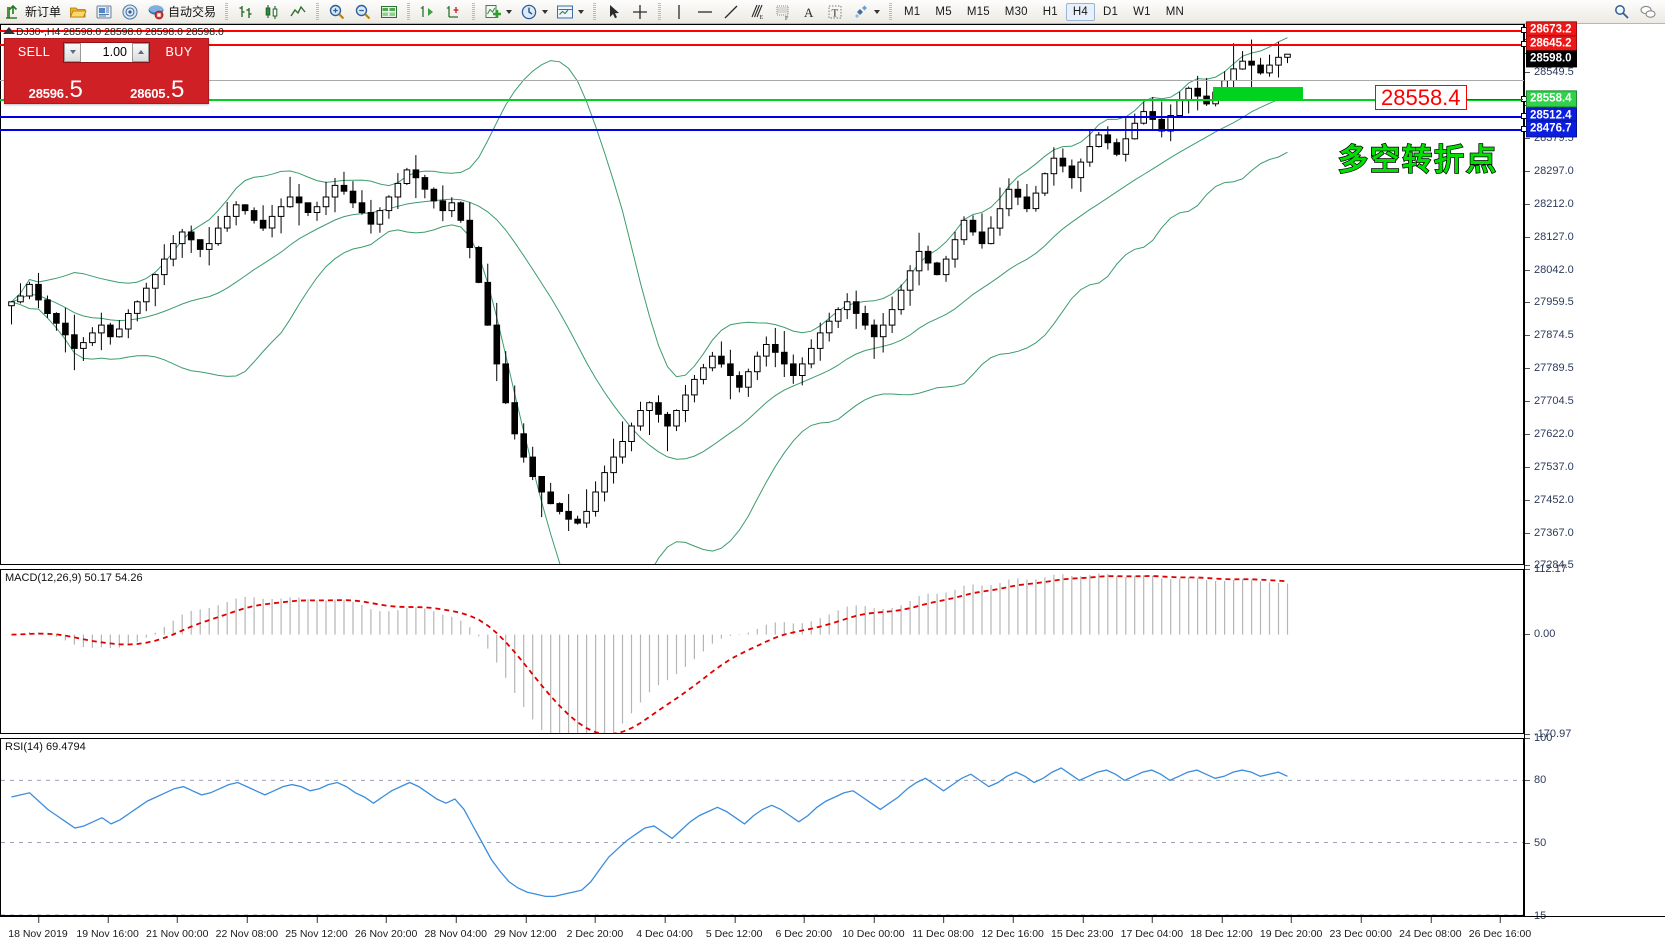 The image size is (1665, 948). Describe the element at coordinates (1142, 11) in the screenshot. I see `timeframe-w1: W1` at that location.